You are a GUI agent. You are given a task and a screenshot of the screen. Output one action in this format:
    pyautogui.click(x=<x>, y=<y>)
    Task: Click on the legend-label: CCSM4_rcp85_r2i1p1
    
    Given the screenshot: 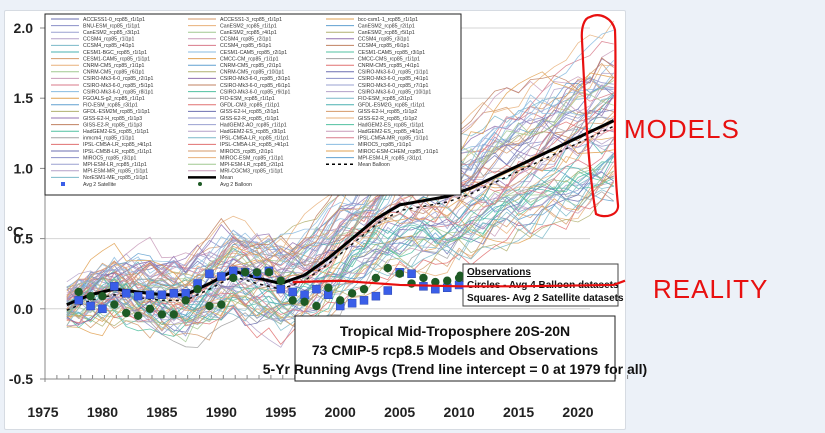 What is the action you would take?
    pyautogui.click(x=245, y=40)
    